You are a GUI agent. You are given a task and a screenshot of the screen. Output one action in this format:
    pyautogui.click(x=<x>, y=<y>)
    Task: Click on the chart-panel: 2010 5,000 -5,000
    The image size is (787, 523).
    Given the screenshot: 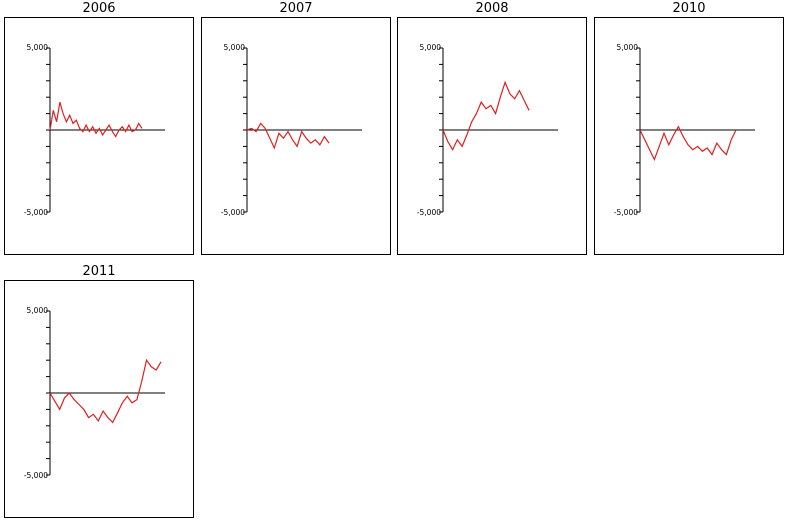 What is the action you would take?
    pyautogui.click(x=689, y=128)
    